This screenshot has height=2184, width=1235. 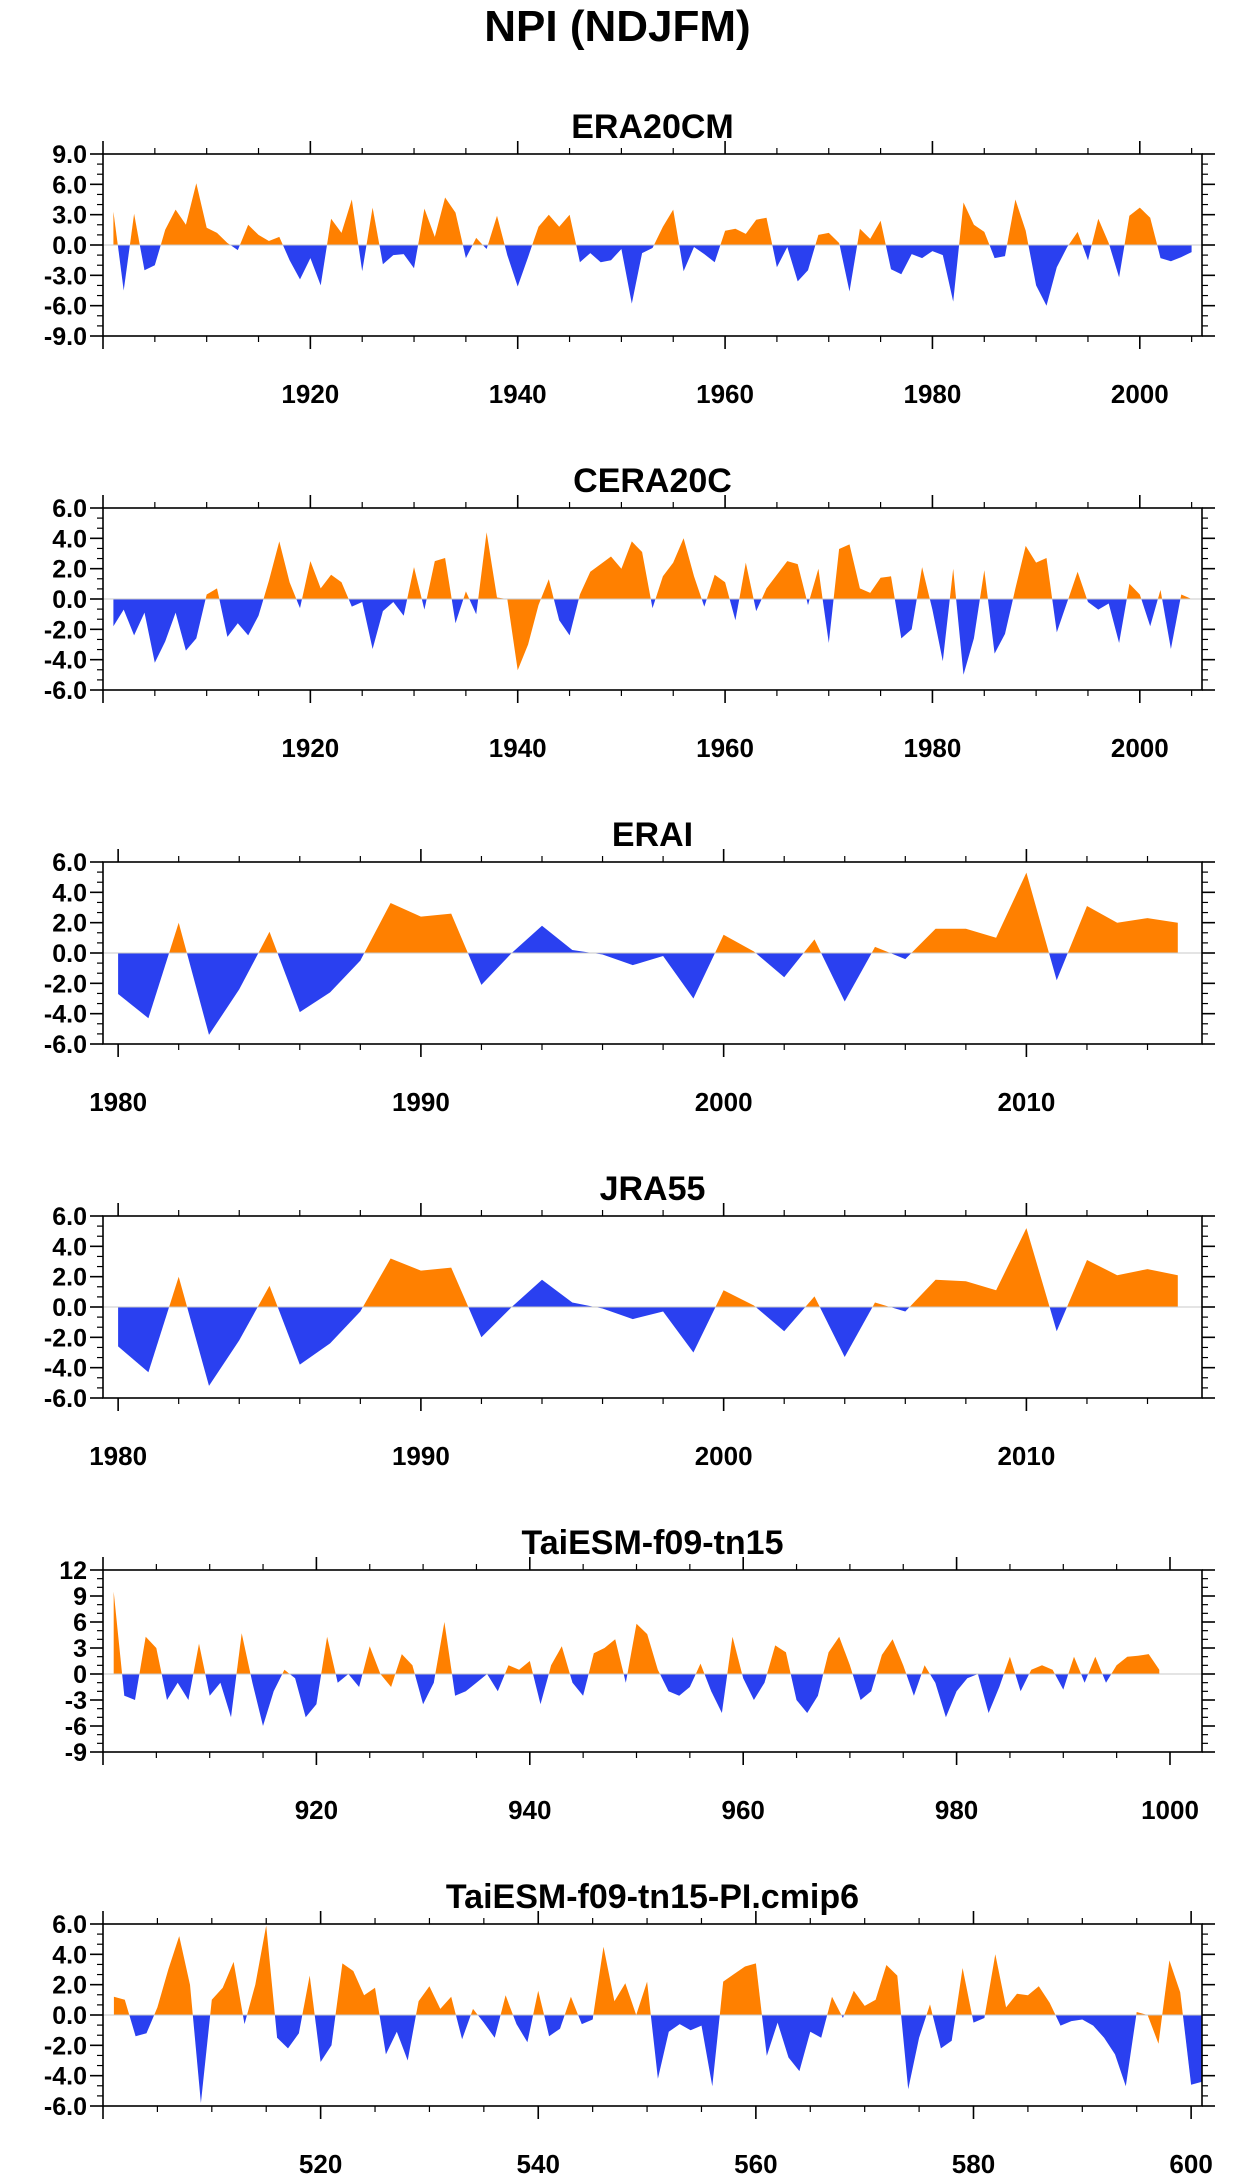 I want to click on y-tick-label: 12, so click(x=73, y=1571).